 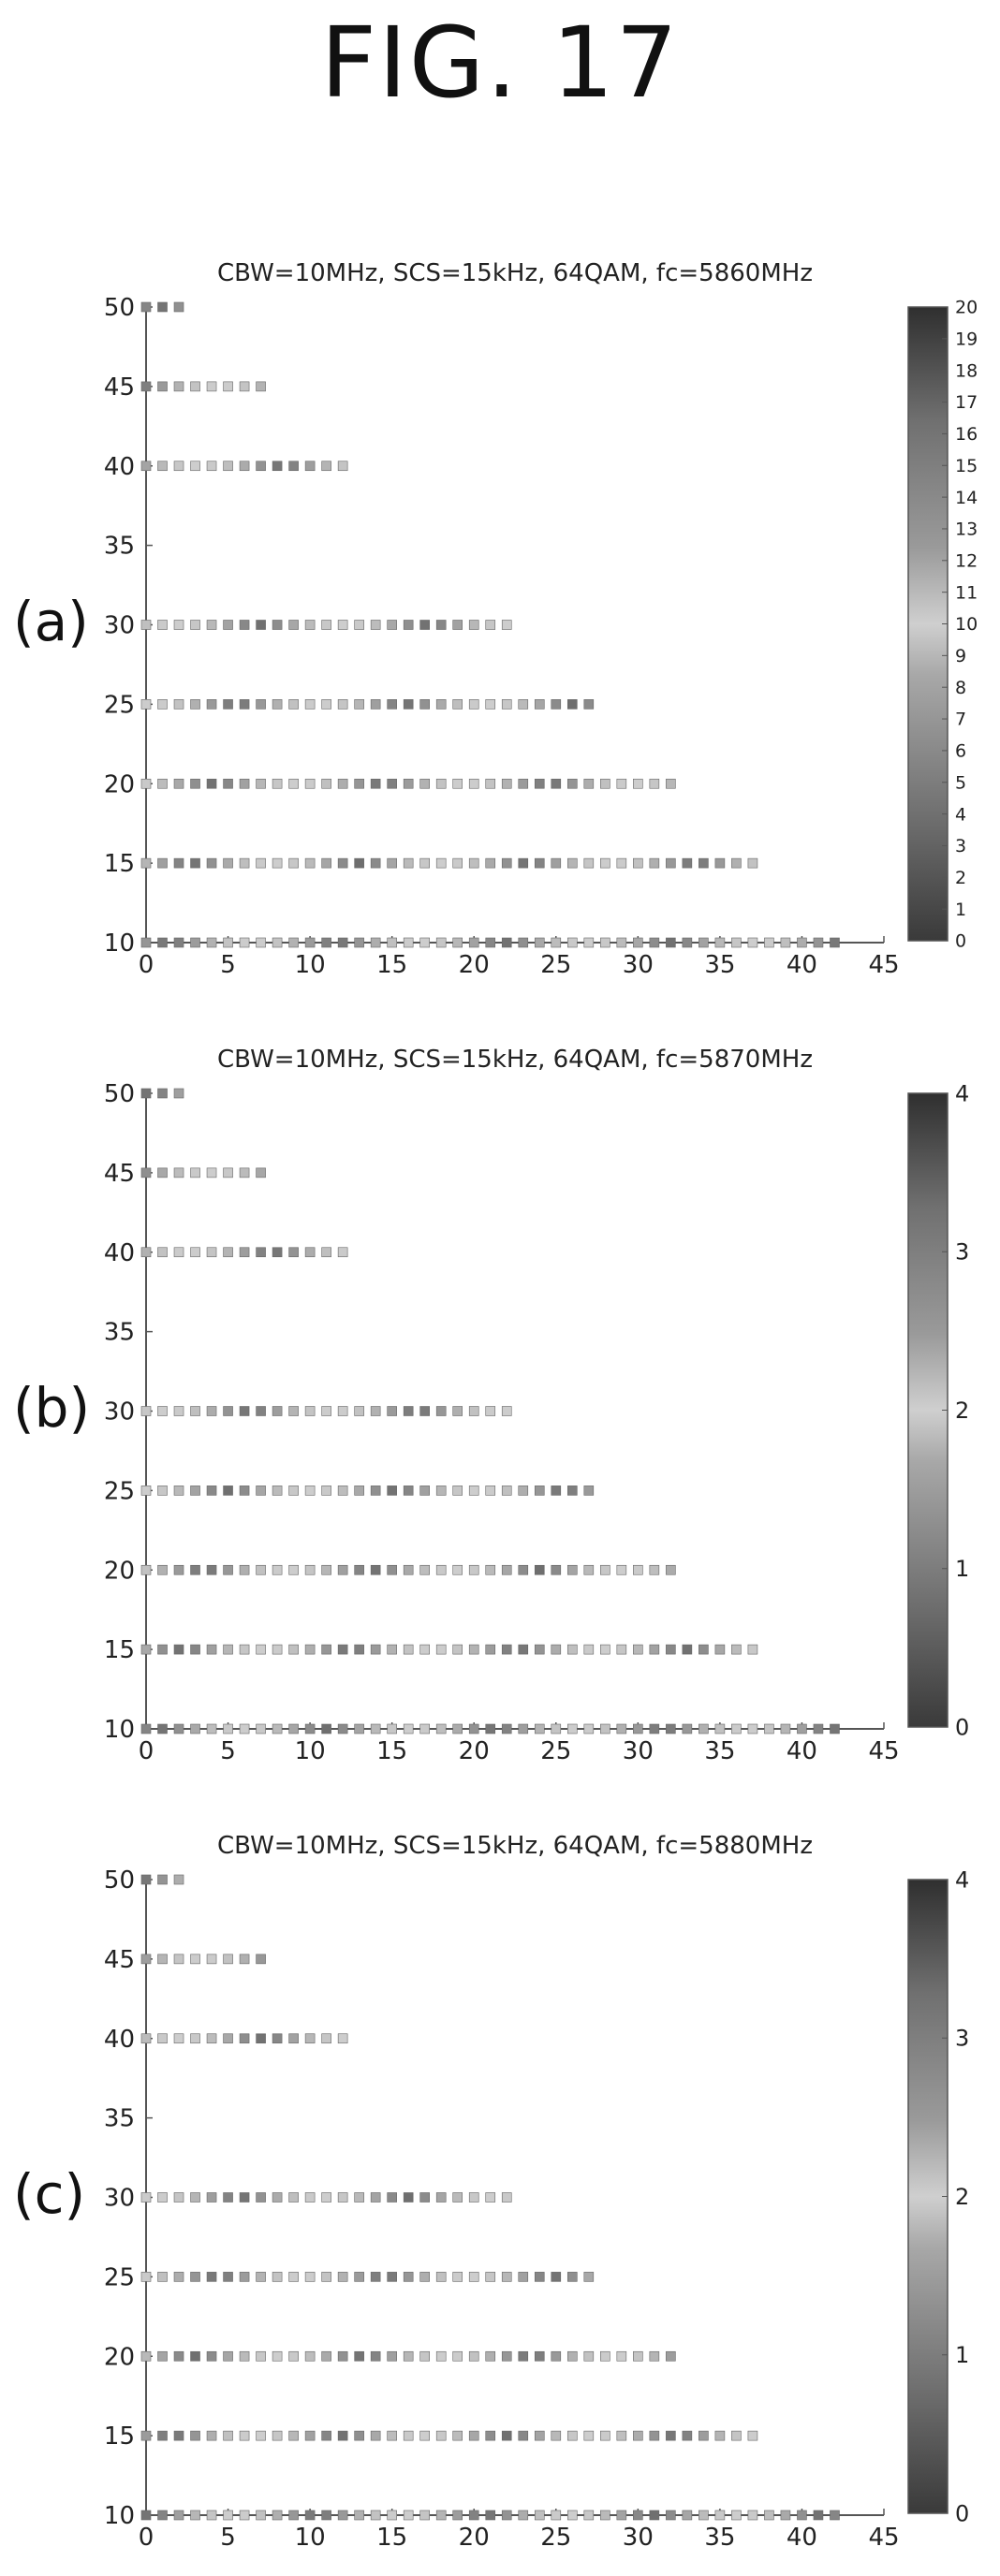 What do you see at coordinates (119, 2199) in the screenshot?
I see `y-tick-label: 30` at bounding box center [119, 2199].